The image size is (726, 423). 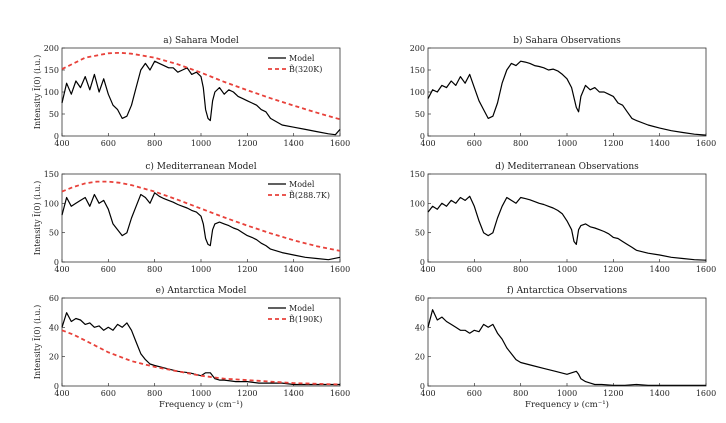 What do you see at coordinates (567, 166) in the screenshot?
I see `chart-title: d) Mediterranean Observations` at bounding box center [567, 166].